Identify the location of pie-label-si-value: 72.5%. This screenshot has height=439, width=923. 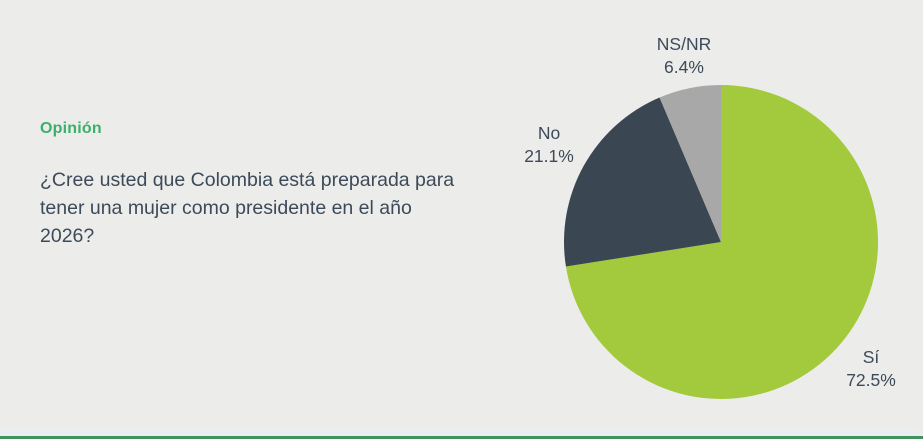
(871, 380).